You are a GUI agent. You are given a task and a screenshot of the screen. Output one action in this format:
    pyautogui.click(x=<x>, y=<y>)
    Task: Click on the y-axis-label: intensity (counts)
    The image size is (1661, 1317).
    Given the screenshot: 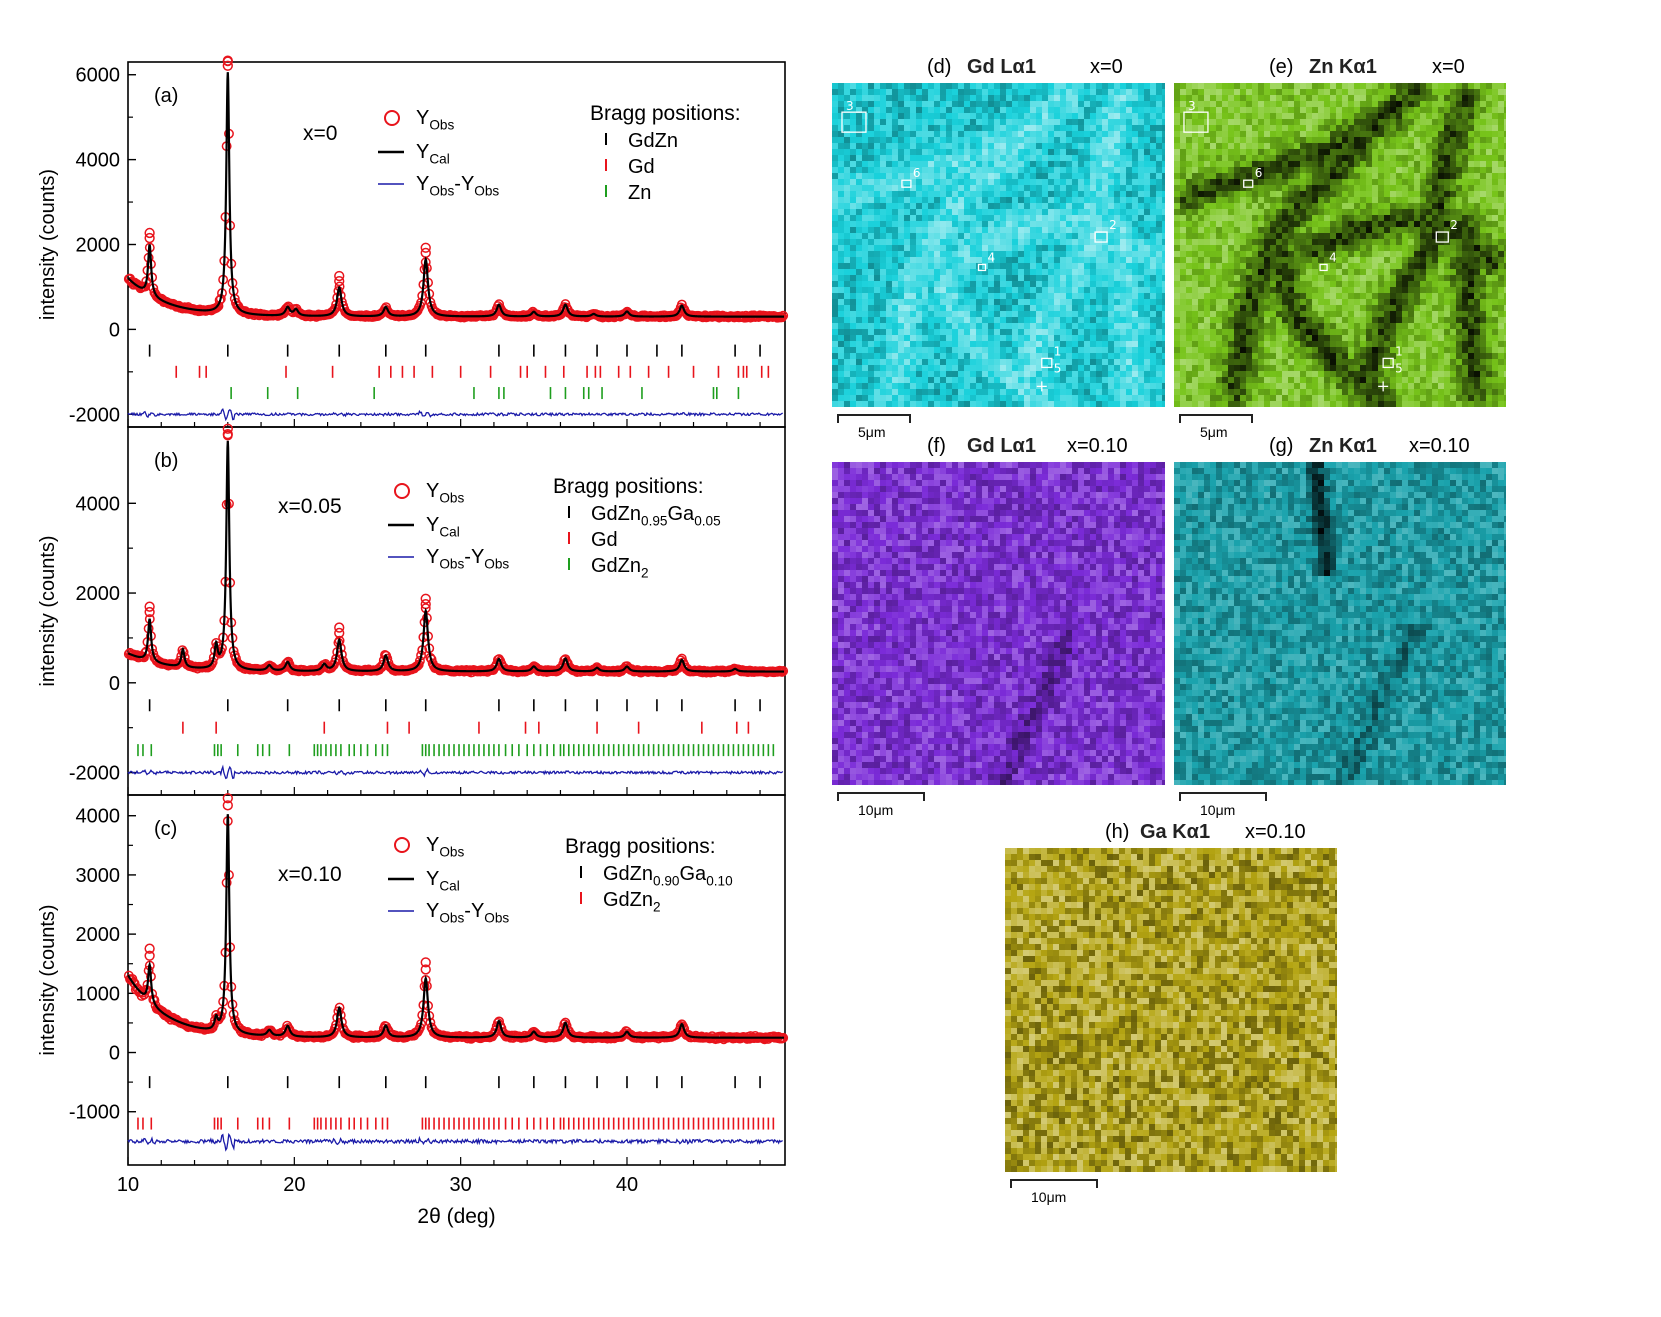 What is the action you would take?
    pyautogui.click(x=48, y=610)
    